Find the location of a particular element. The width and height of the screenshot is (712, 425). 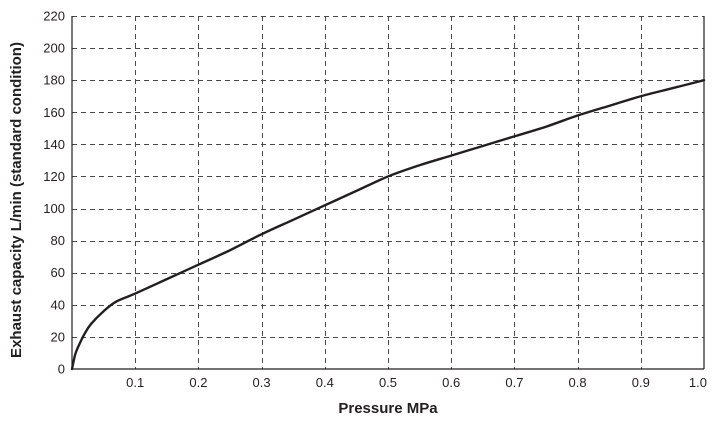

y-tick-label-120: 120 is located at coordinates (54, 176).